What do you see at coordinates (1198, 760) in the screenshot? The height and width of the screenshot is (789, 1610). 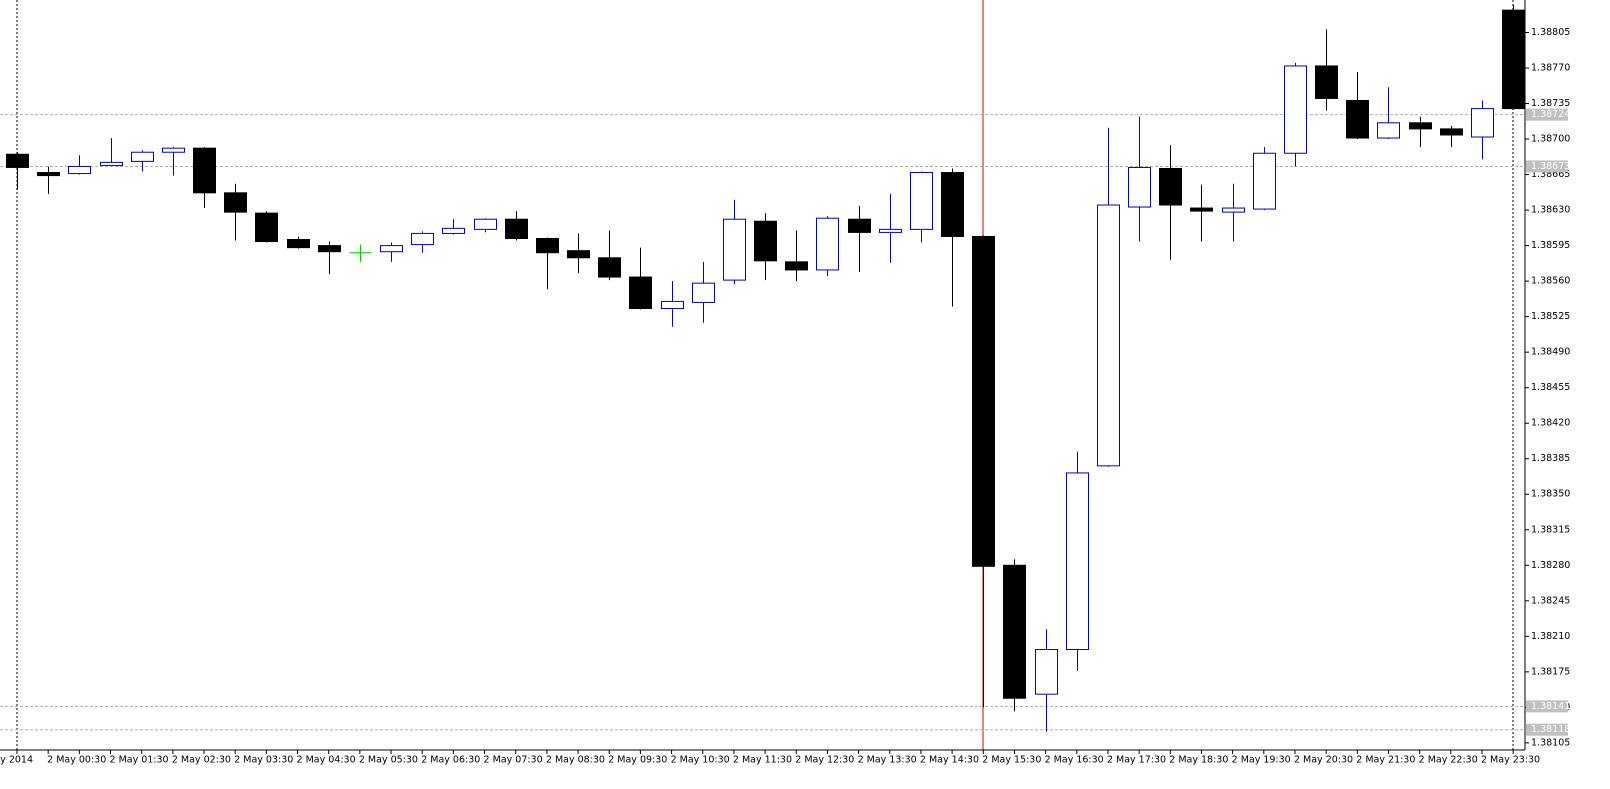 I see `x-tick-label: 2 May 18:30` at bounding box center [1198, 760].